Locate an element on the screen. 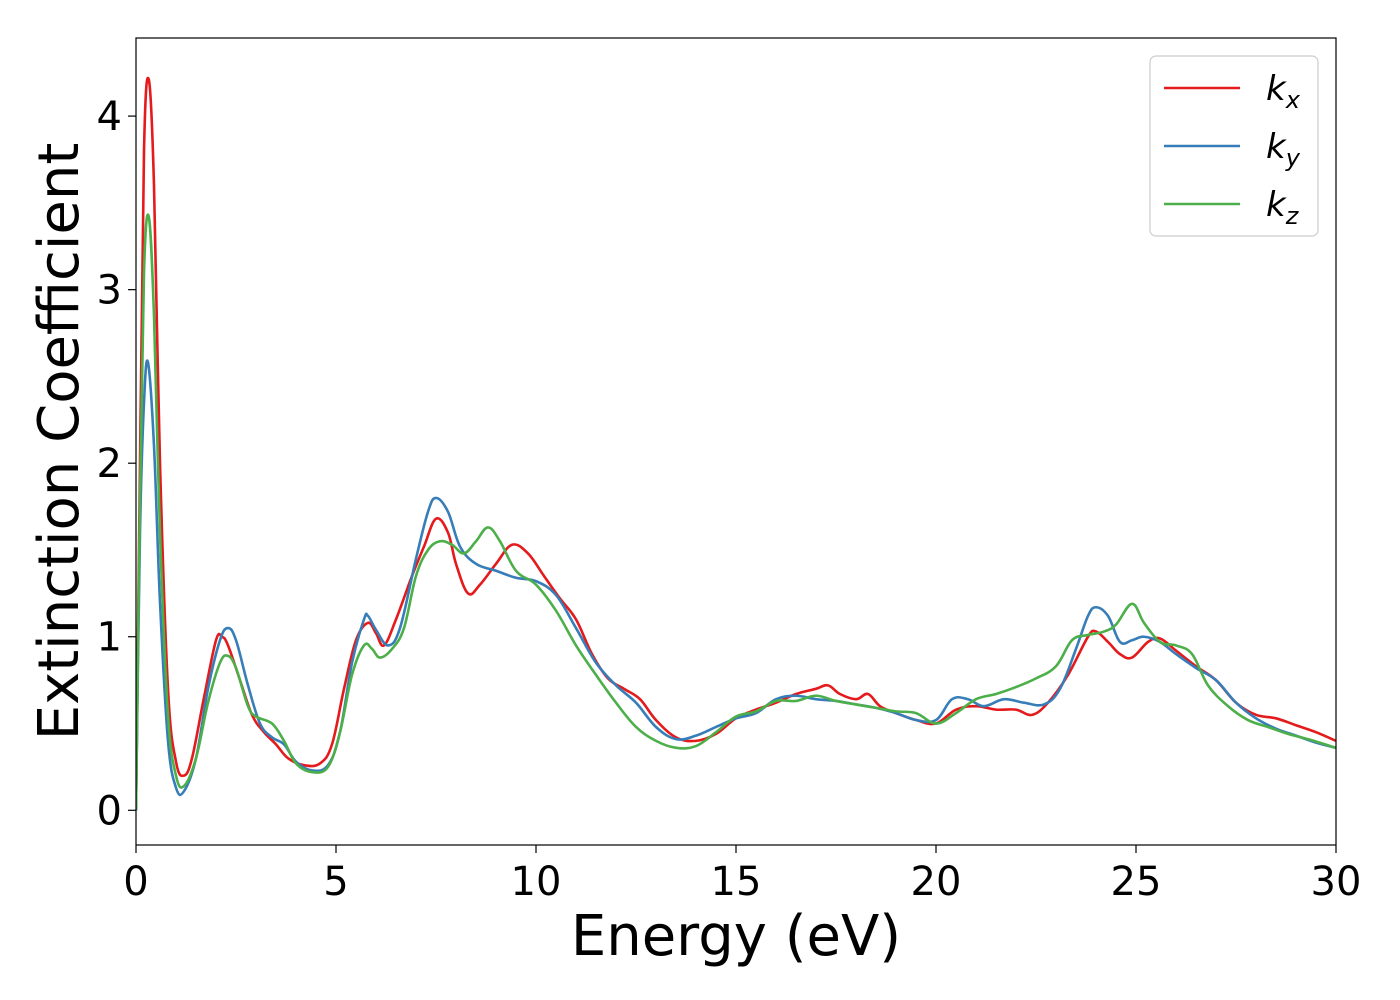 Image resolution: width=1400 pixels, height=1000 pixels. y-tick-label: 4 is located at coordinates (109, 117).